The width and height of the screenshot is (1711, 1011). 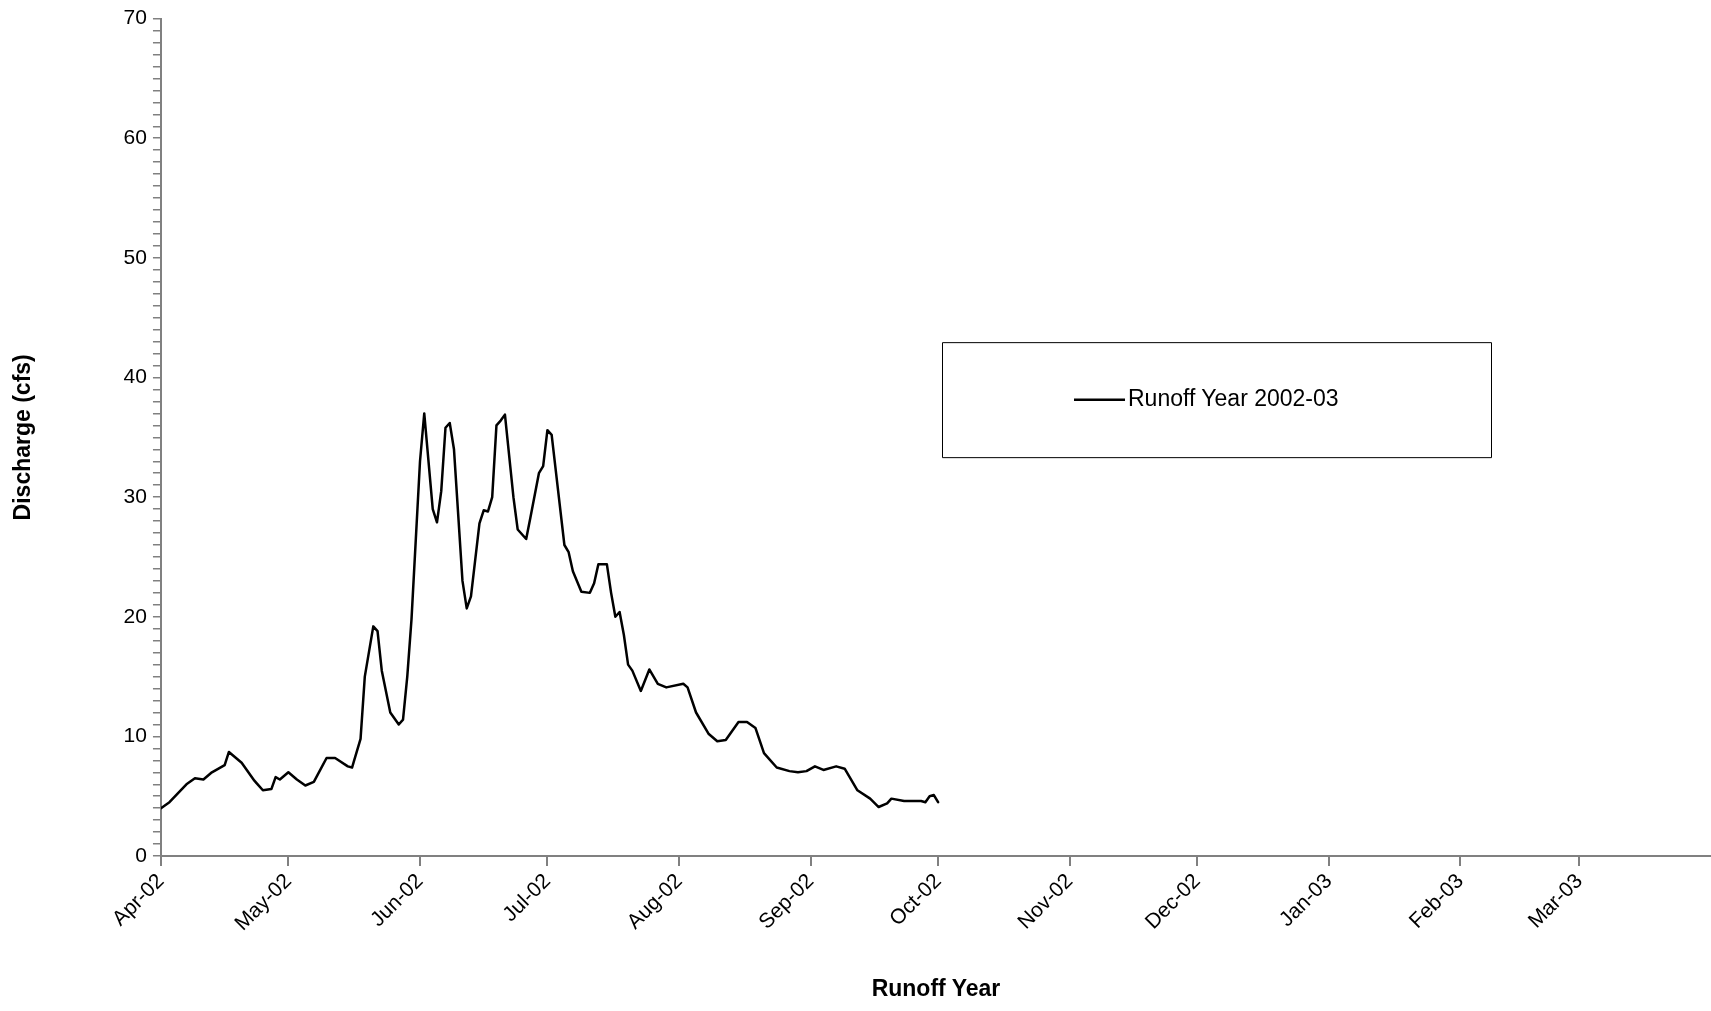 I want to click on y-tick-label: 0, so click(x=141, y=854).